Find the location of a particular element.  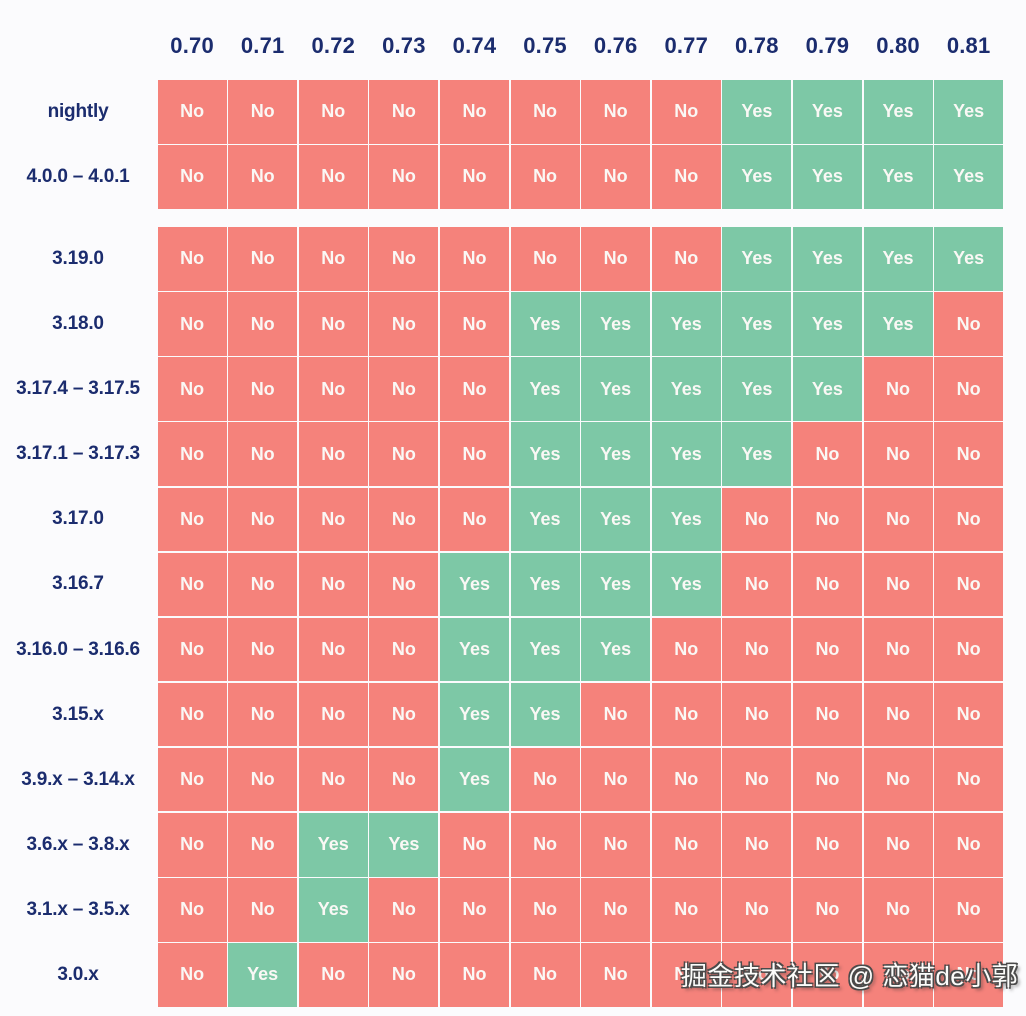

matrix-row: 3.1.x – 3.5.x No No Yes No No No No No No No No No is located at coordinates (513, 910).